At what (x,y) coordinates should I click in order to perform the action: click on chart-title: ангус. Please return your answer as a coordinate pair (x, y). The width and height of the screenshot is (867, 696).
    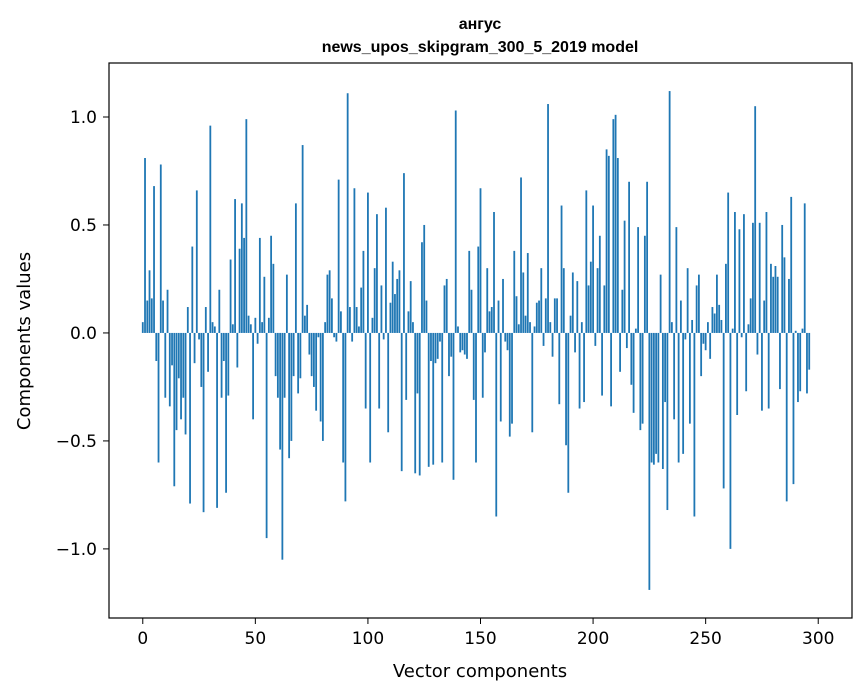
    Looking at the image, I should click on (480, 24).